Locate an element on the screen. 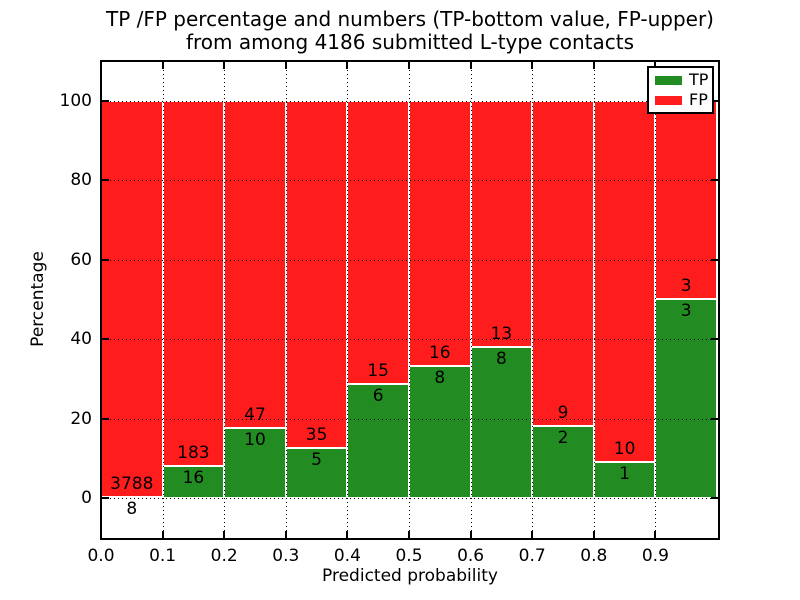 The height and width of the screenshot is (600, 800). x-tick-label-0.9: 0.9 is located at coordinates (655, 556).